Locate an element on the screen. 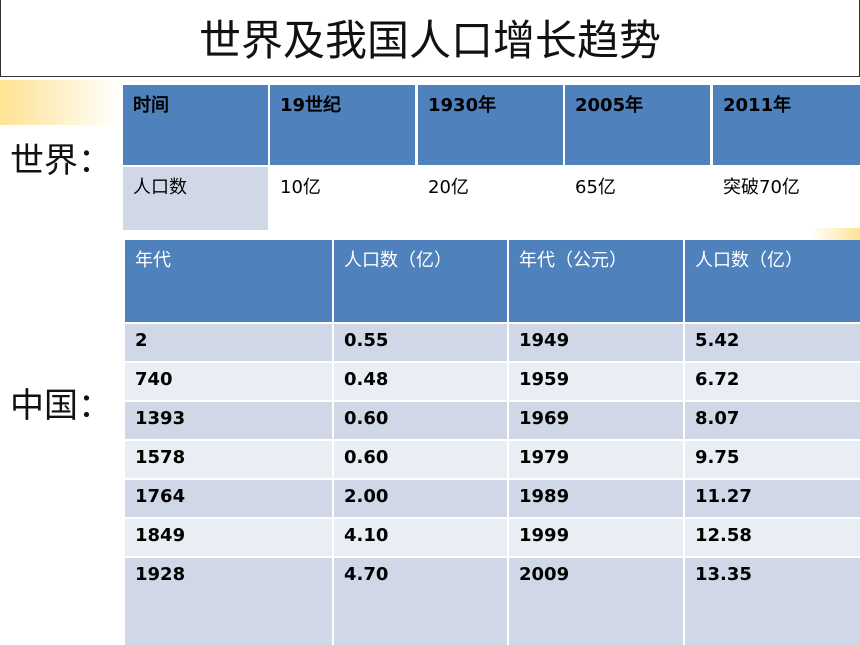 This screenshot has width=860, height=645. table-cell: 1969 is located at coordinates (596, 420).